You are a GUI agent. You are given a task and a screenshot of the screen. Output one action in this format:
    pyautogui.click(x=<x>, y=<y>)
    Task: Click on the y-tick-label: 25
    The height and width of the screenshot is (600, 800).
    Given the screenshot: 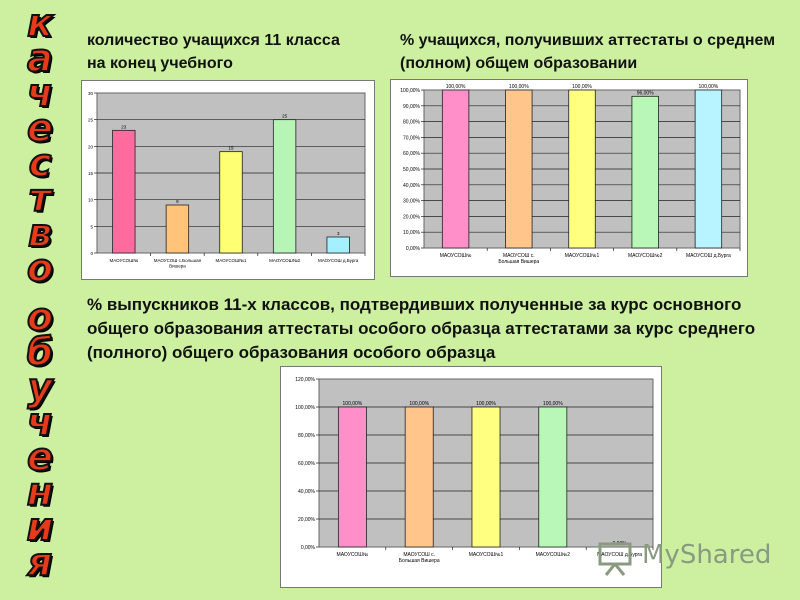 What is the action you would take?
    pyautogui.click(x=91, y=120)
    